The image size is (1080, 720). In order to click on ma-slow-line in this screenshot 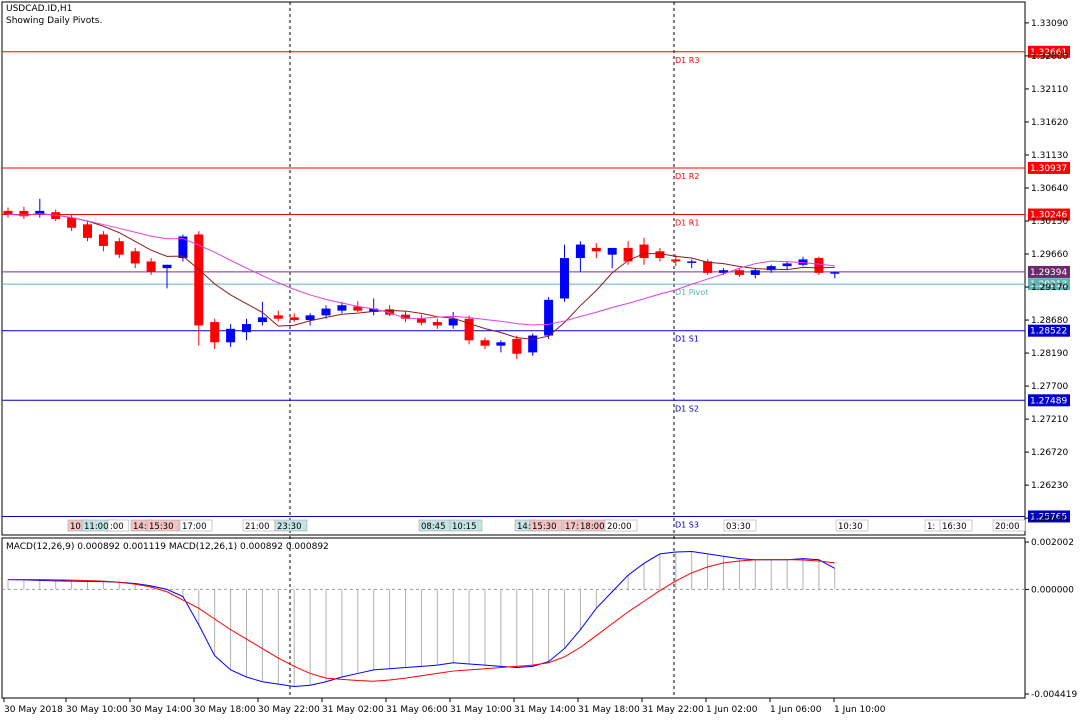, I will do `click(421, 269)`.